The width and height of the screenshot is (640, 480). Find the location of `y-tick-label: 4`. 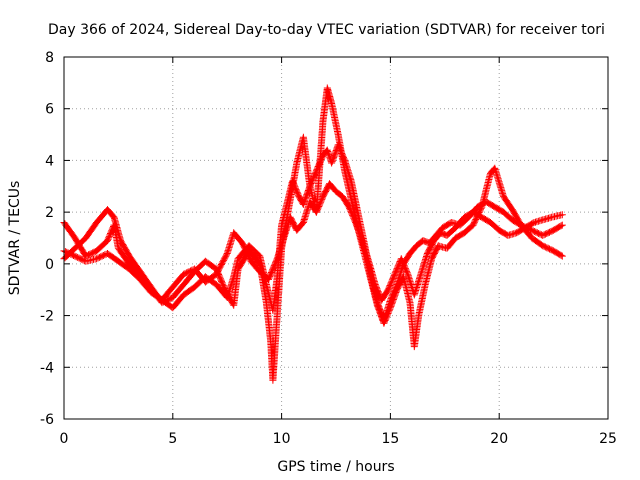

y-tick-label: 4 is located at coordinates (49, 161).